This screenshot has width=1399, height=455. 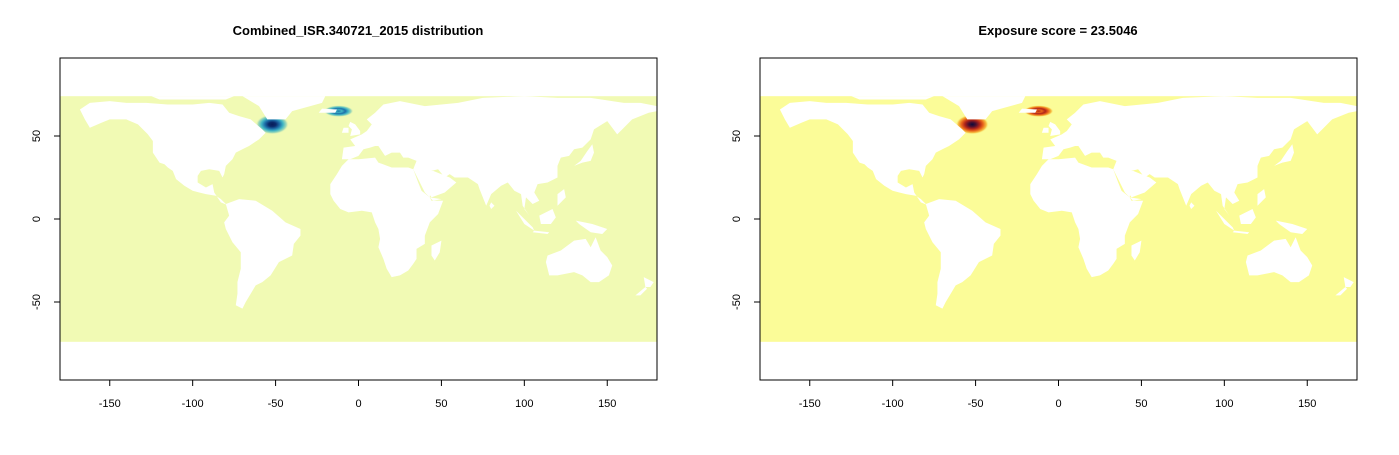 What do you see at coordinates (1057, 30) in the screenshot?
I see `panel-2-title: Exposure score = 23.5046` at bounding box center [1057, 30].